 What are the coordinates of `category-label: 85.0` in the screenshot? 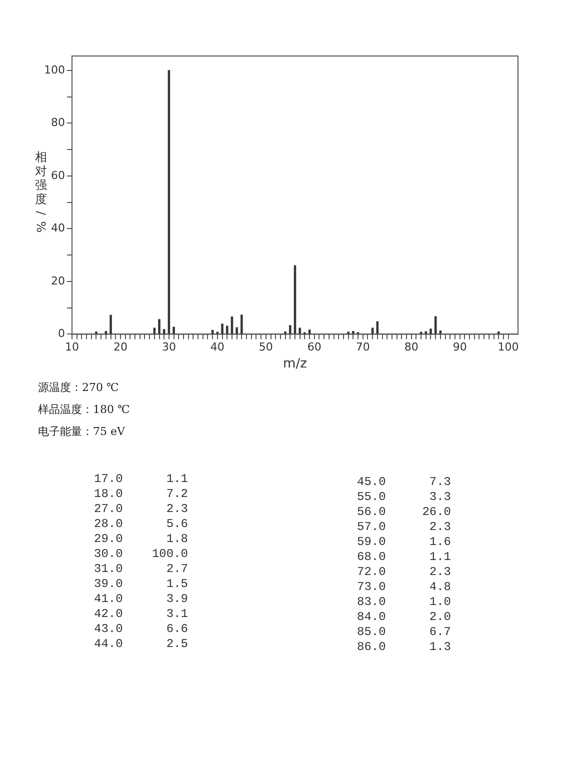 It's located at (372, 632).